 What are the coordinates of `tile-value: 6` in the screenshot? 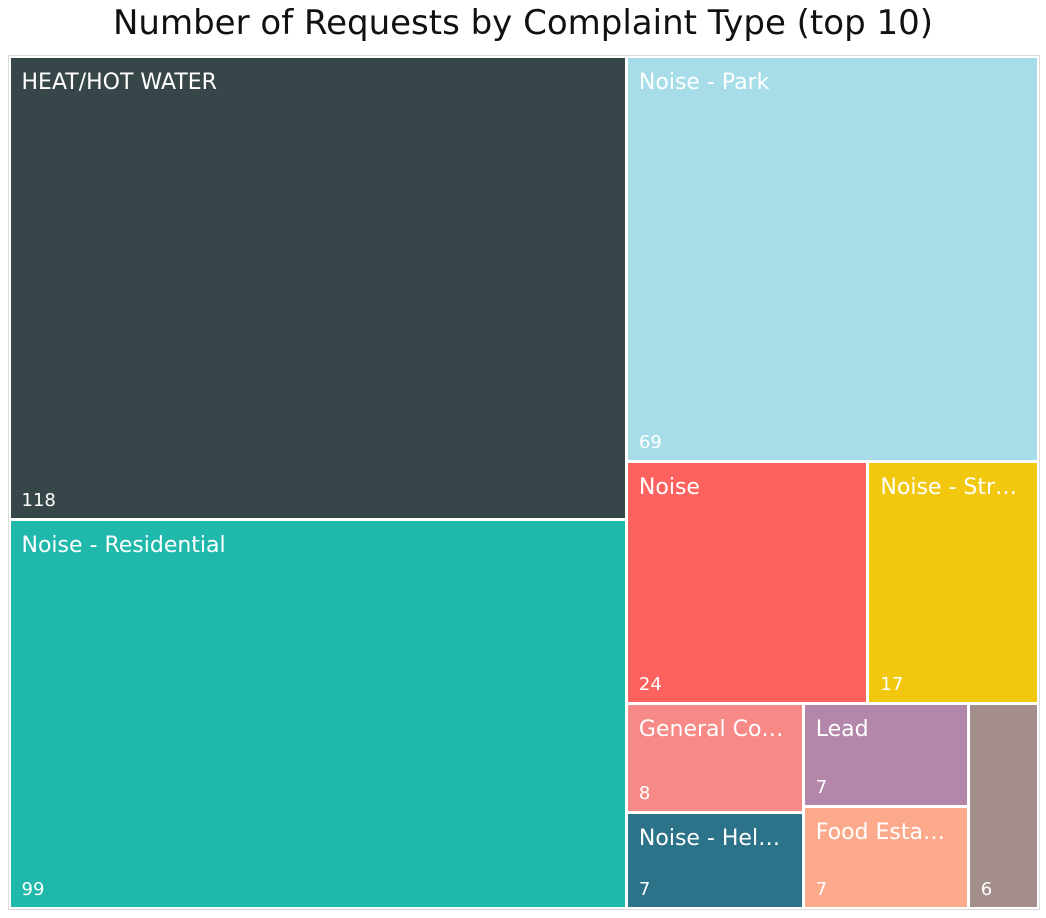 It's located at (986, 890).